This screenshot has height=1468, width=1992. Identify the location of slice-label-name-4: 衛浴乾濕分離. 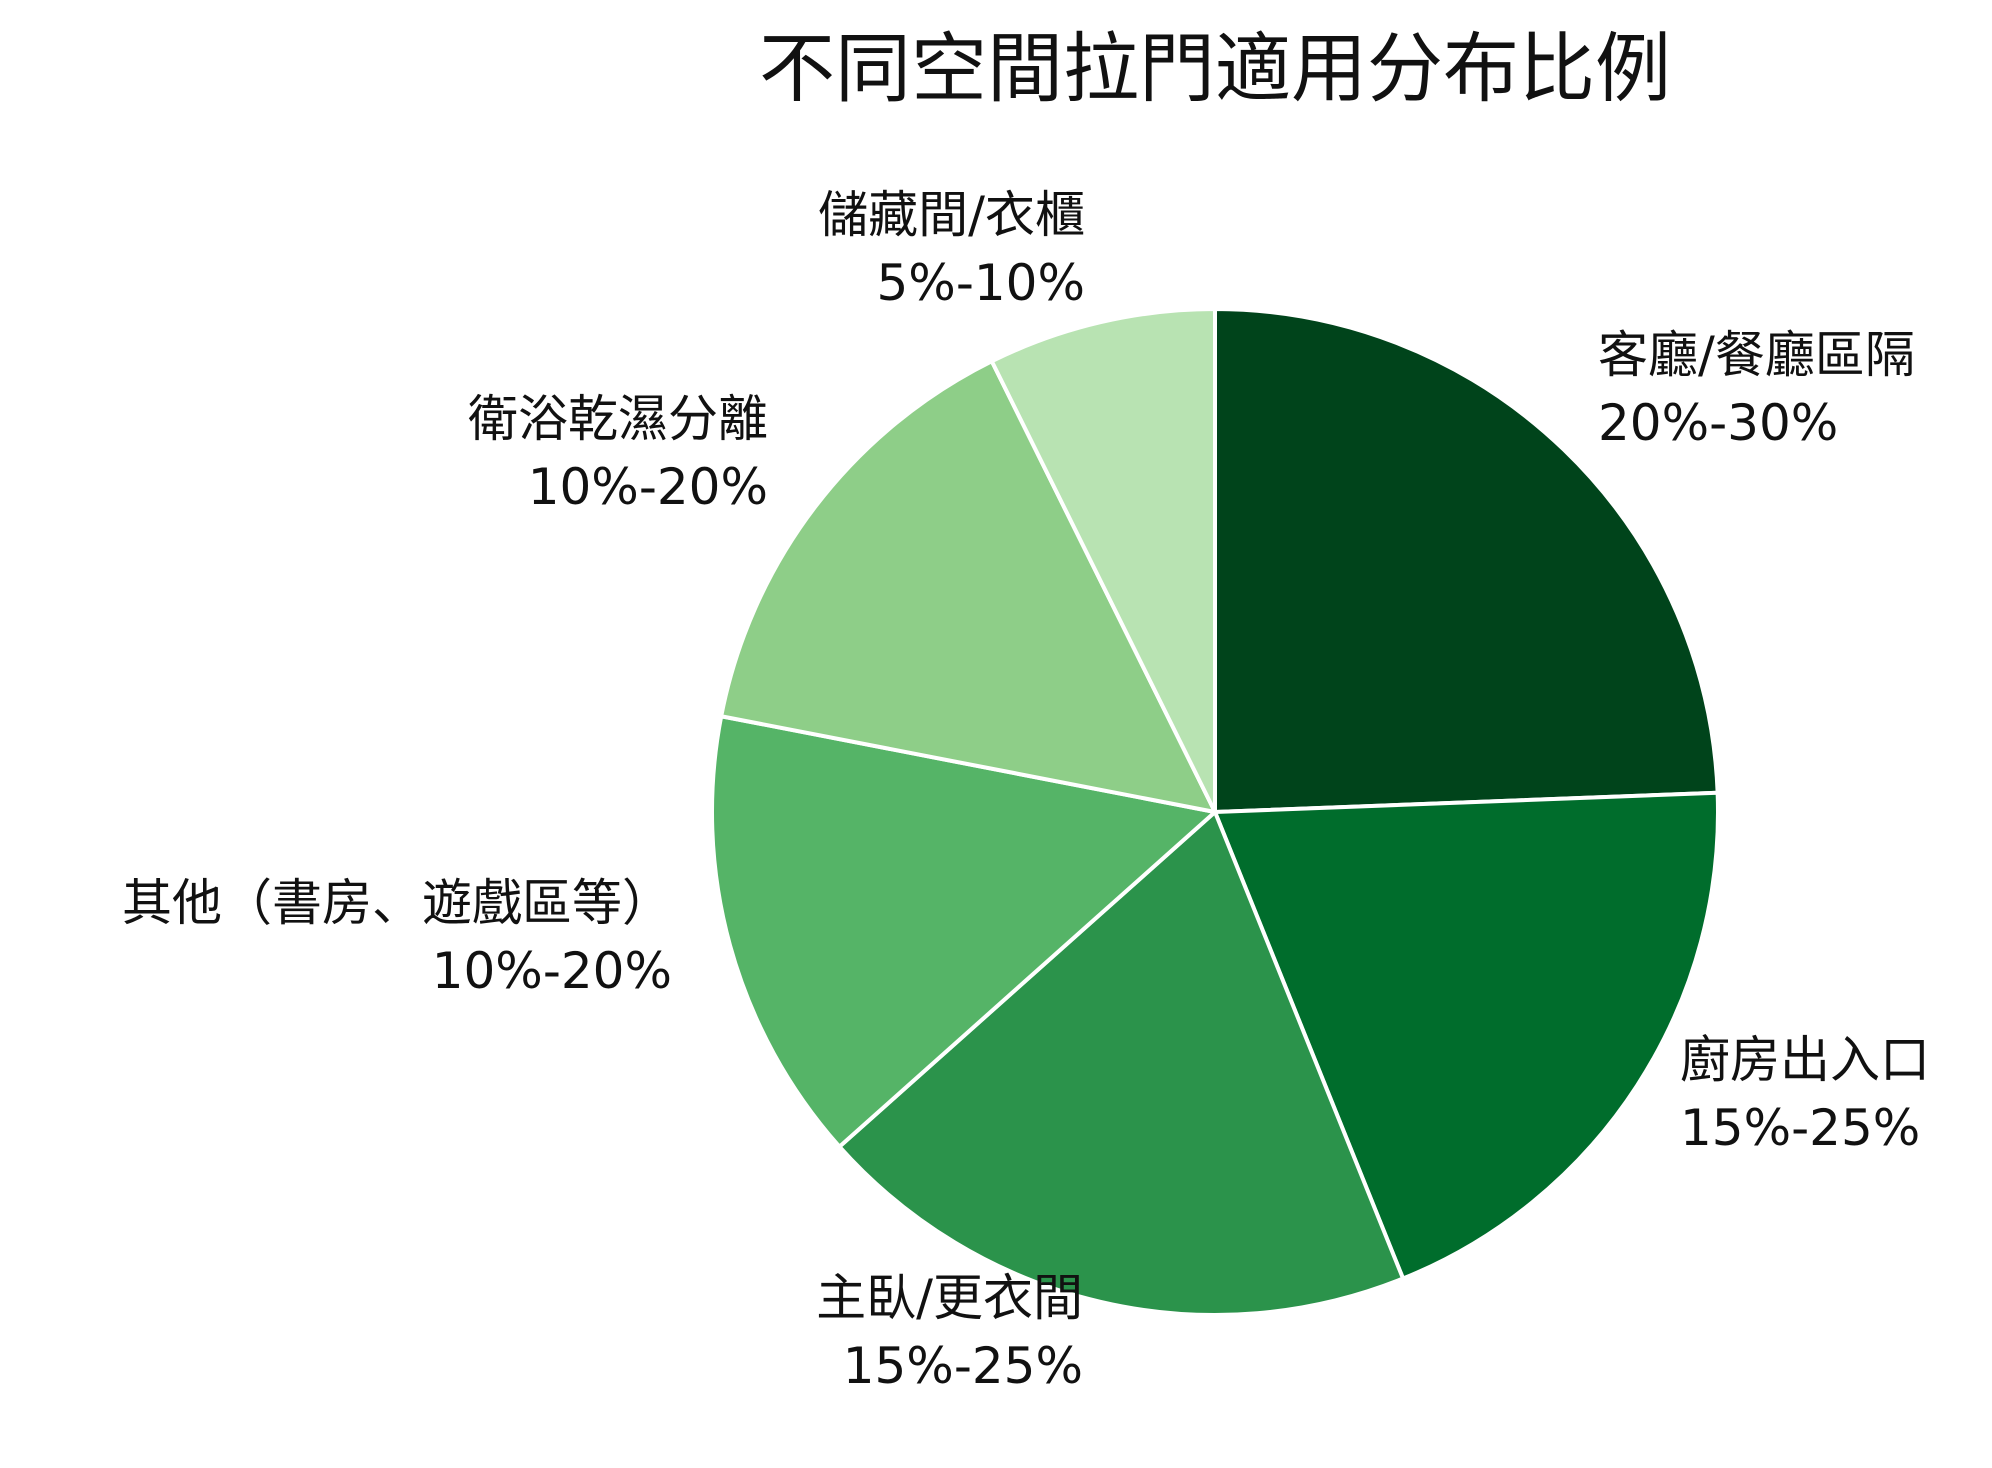
(618, 419).